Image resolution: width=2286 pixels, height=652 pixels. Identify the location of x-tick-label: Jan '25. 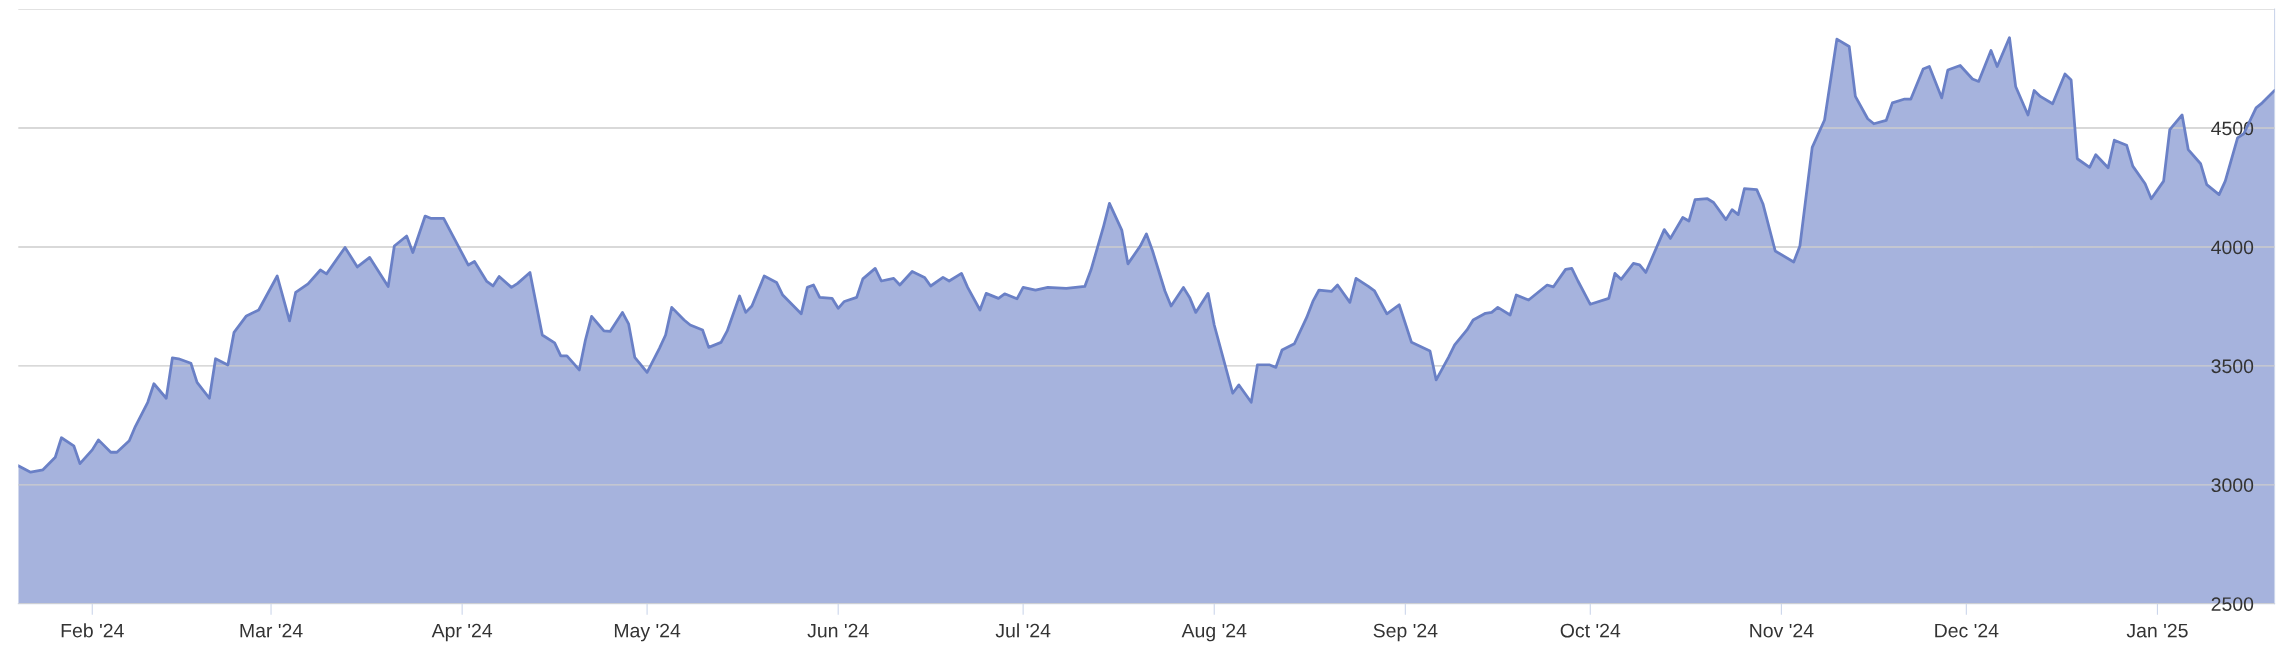
(2157, 630).